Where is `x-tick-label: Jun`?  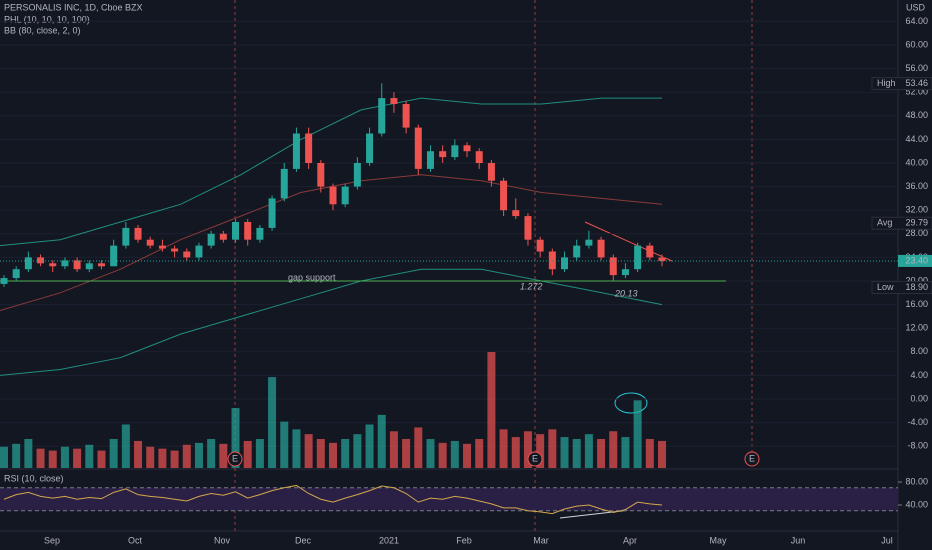
x-tick-label: Jun is located at coordinates (798, 540).